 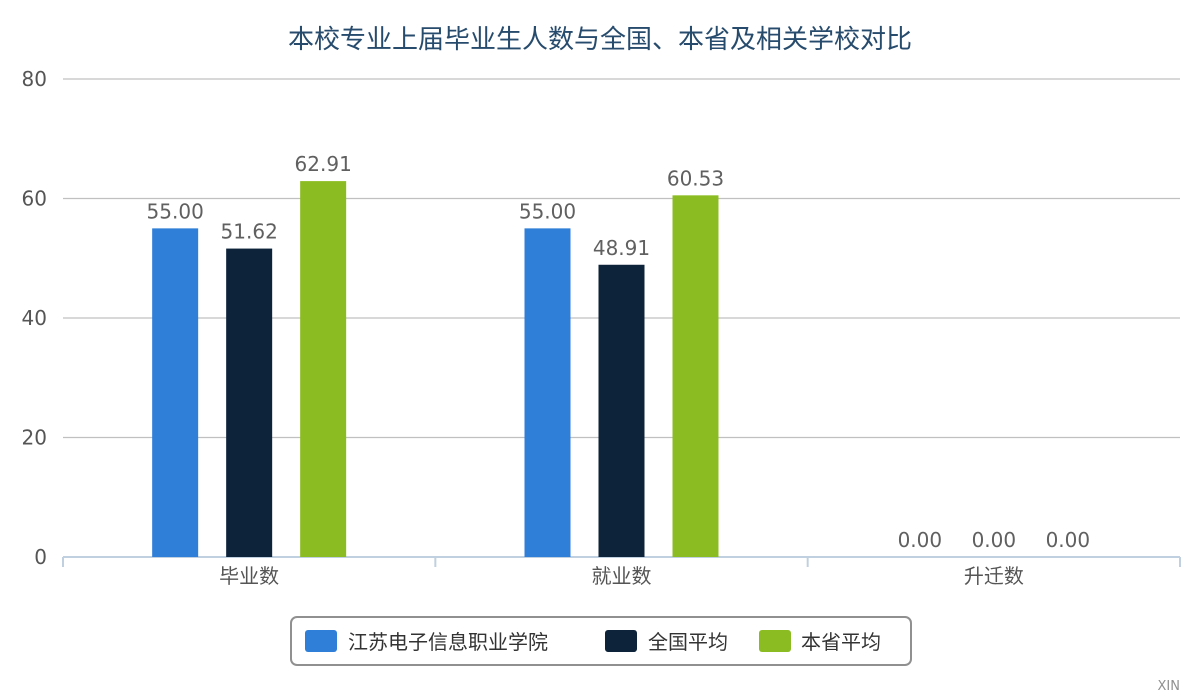 I want to click on legend-label: 本省平均, so click(x=841, y=642).